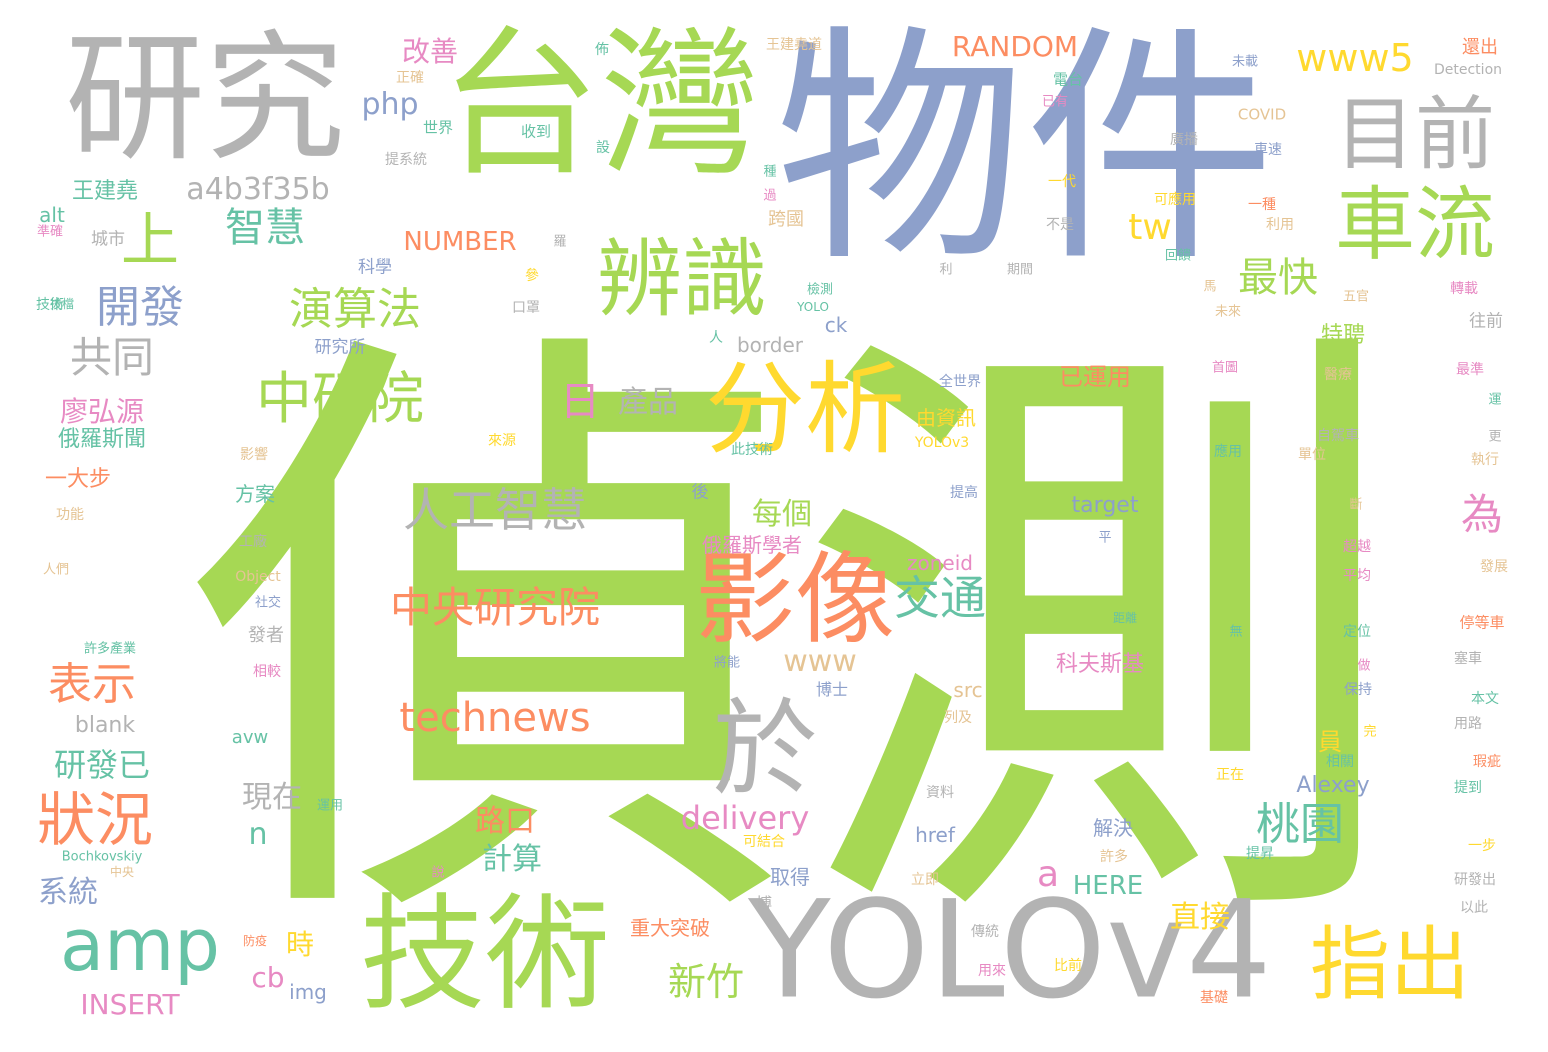 This screenshot has height=1052, width=1548. What do you see at coordinates (105, 191) in the screenshot?
I see `word: 王建堯` at bounding box center [105, 191].